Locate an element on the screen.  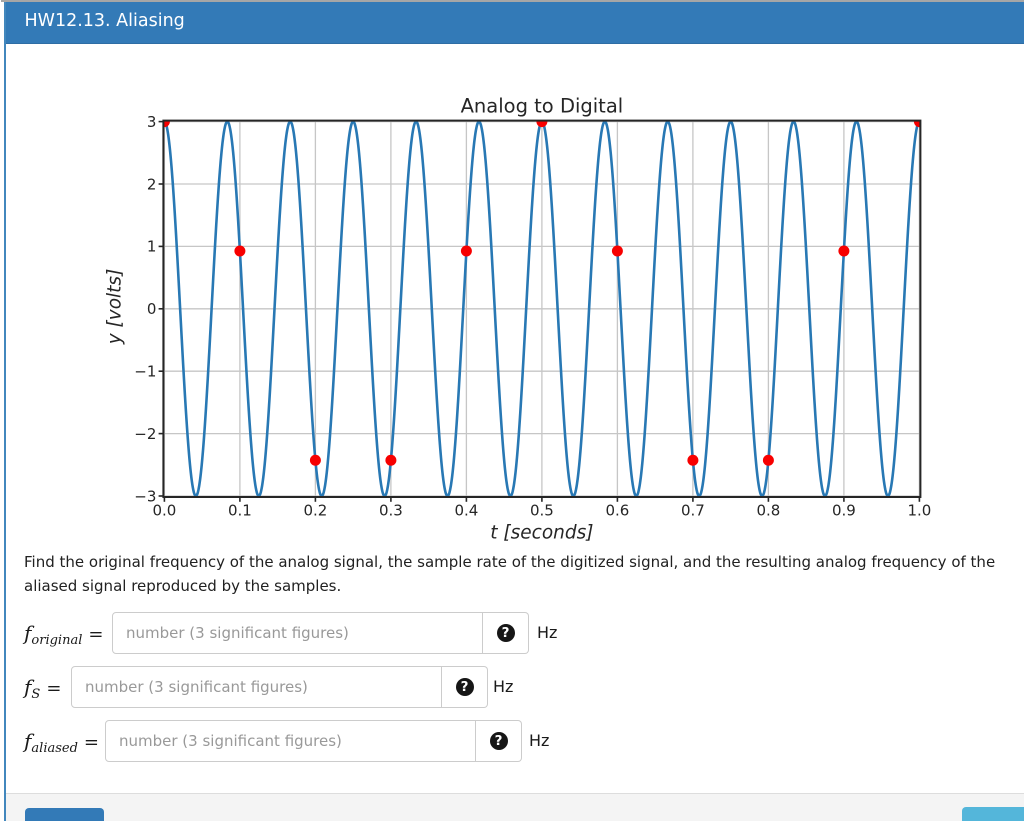
f-s-input-group: ? is located at coordinates (279, 687).